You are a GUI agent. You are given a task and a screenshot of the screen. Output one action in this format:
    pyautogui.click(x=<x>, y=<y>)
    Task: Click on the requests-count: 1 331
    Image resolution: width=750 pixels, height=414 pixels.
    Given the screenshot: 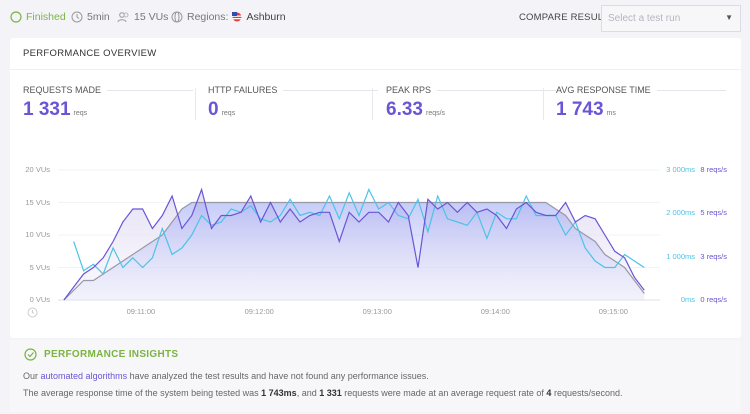 What is the action you would take?
    pyautogui.click(x=330, y=393)
    